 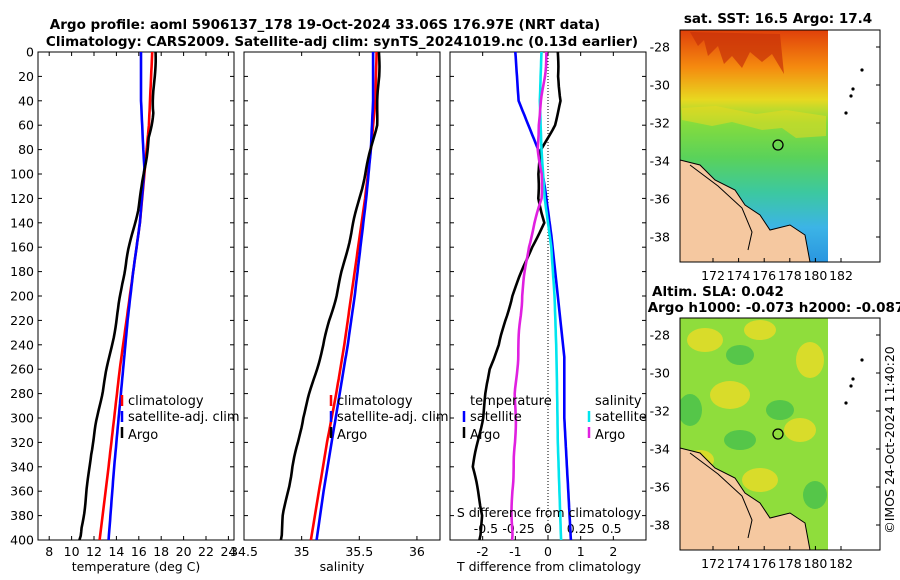 What do you see at coordinates (550, 296) in the screenshot?
I see `series-salinity-satellite` at bounding box center [550, 296].